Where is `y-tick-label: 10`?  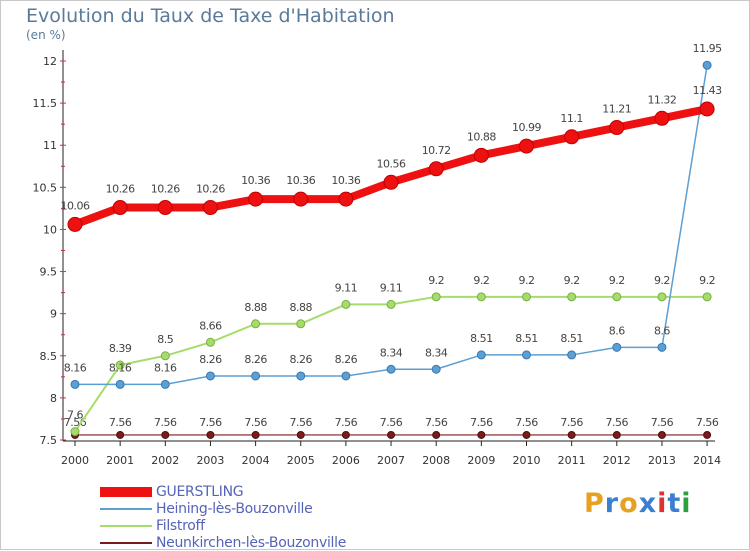 y-tick-label: 10 is located at coordinates (50, 229).